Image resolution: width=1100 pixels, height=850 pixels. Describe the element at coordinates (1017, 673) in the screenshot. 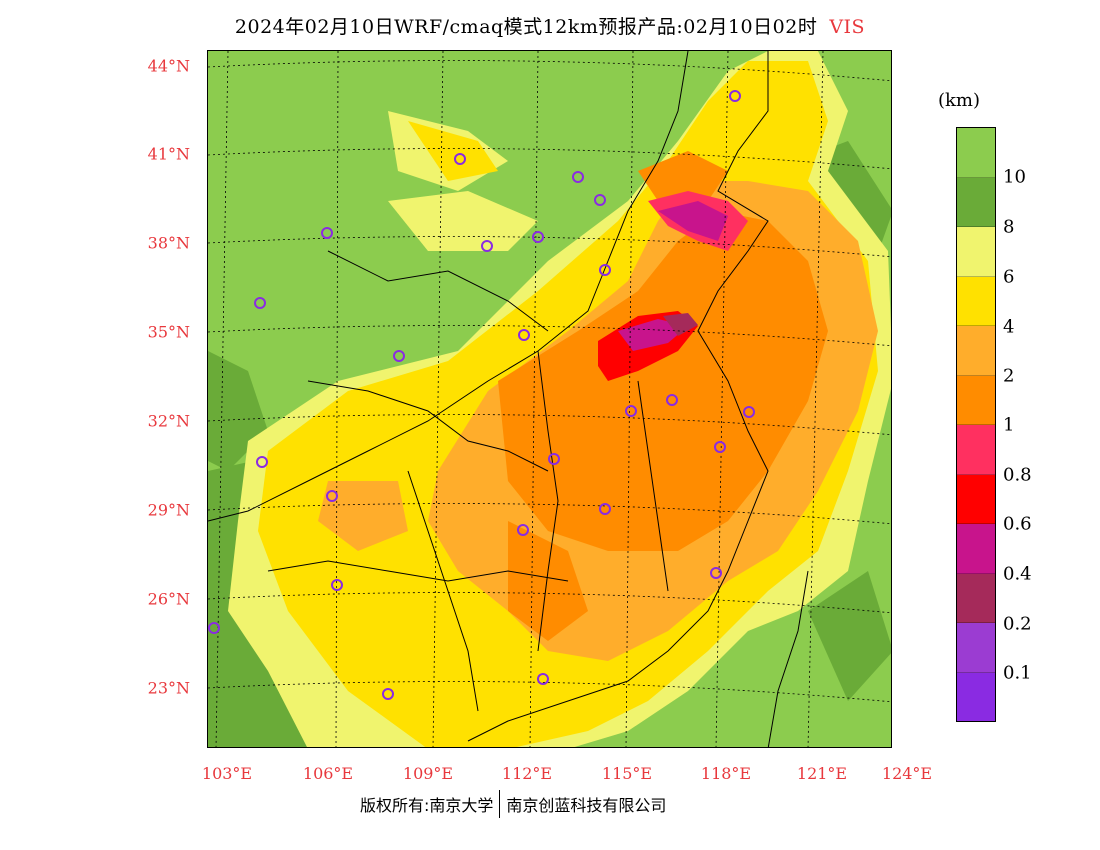

I see `legend-tick-0-1: 0.1` at that location.